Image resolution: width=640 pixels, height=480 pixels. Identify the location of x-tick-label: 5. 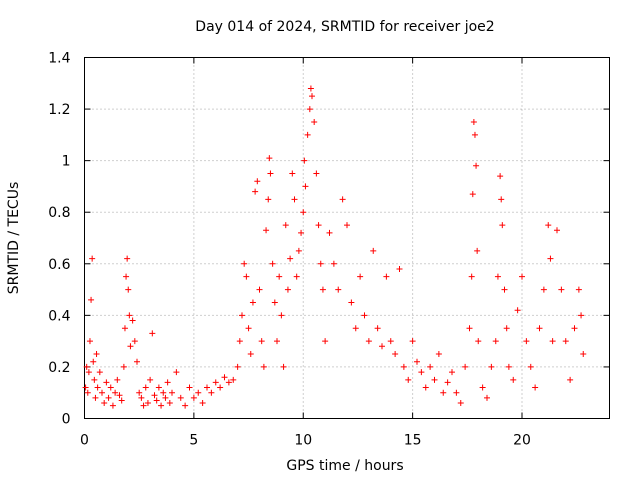
(193, 441).